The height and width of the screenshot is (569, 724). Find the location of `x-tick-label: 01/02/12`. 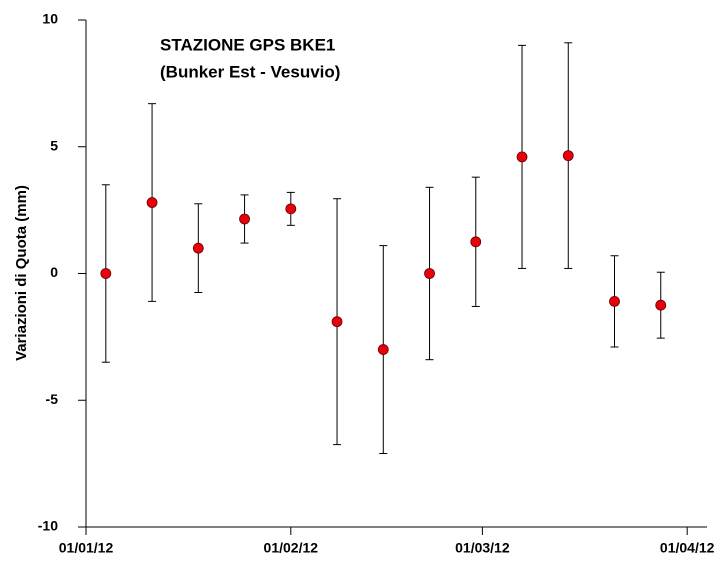

x-tick-label: 01/02/12 is located at coordinates (291, 548).